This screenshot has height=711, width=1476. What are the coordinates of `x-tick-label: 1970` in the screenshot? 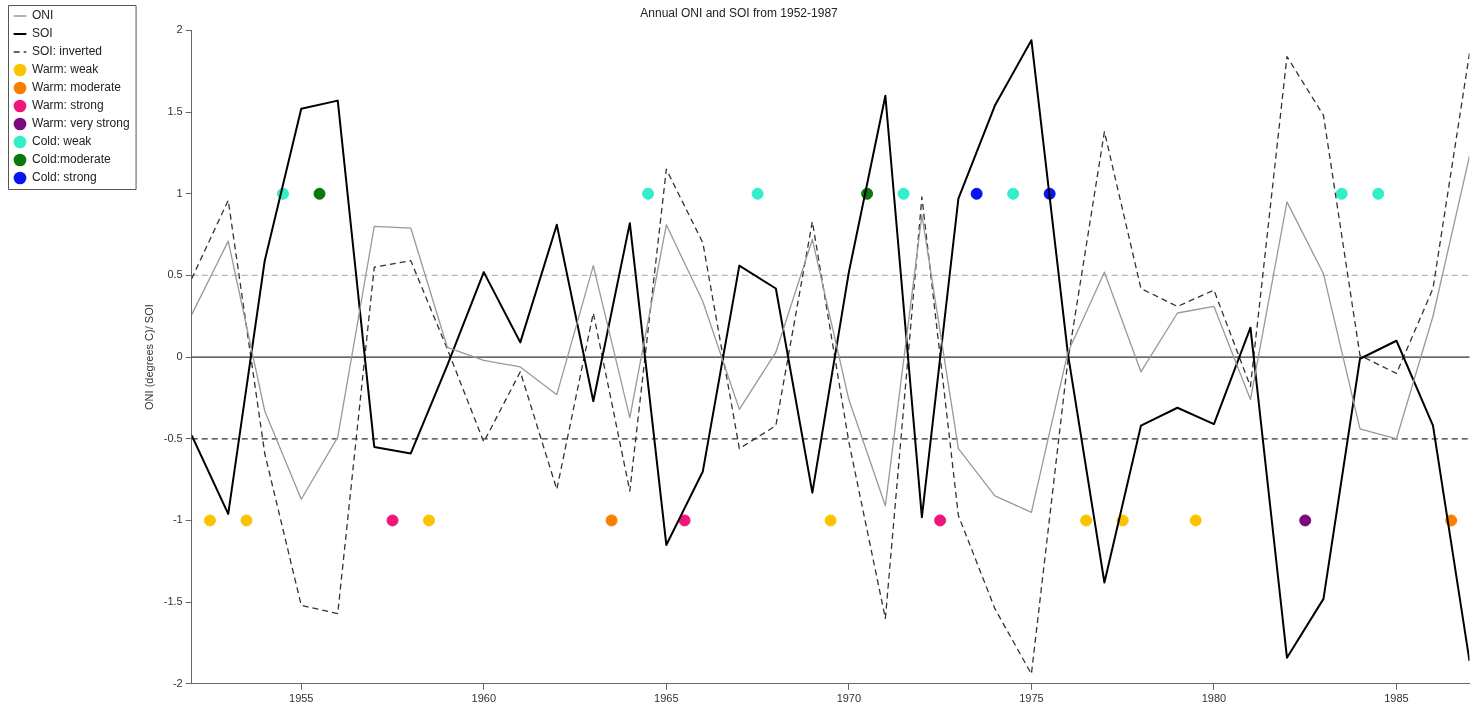 It's located at (849, 698).